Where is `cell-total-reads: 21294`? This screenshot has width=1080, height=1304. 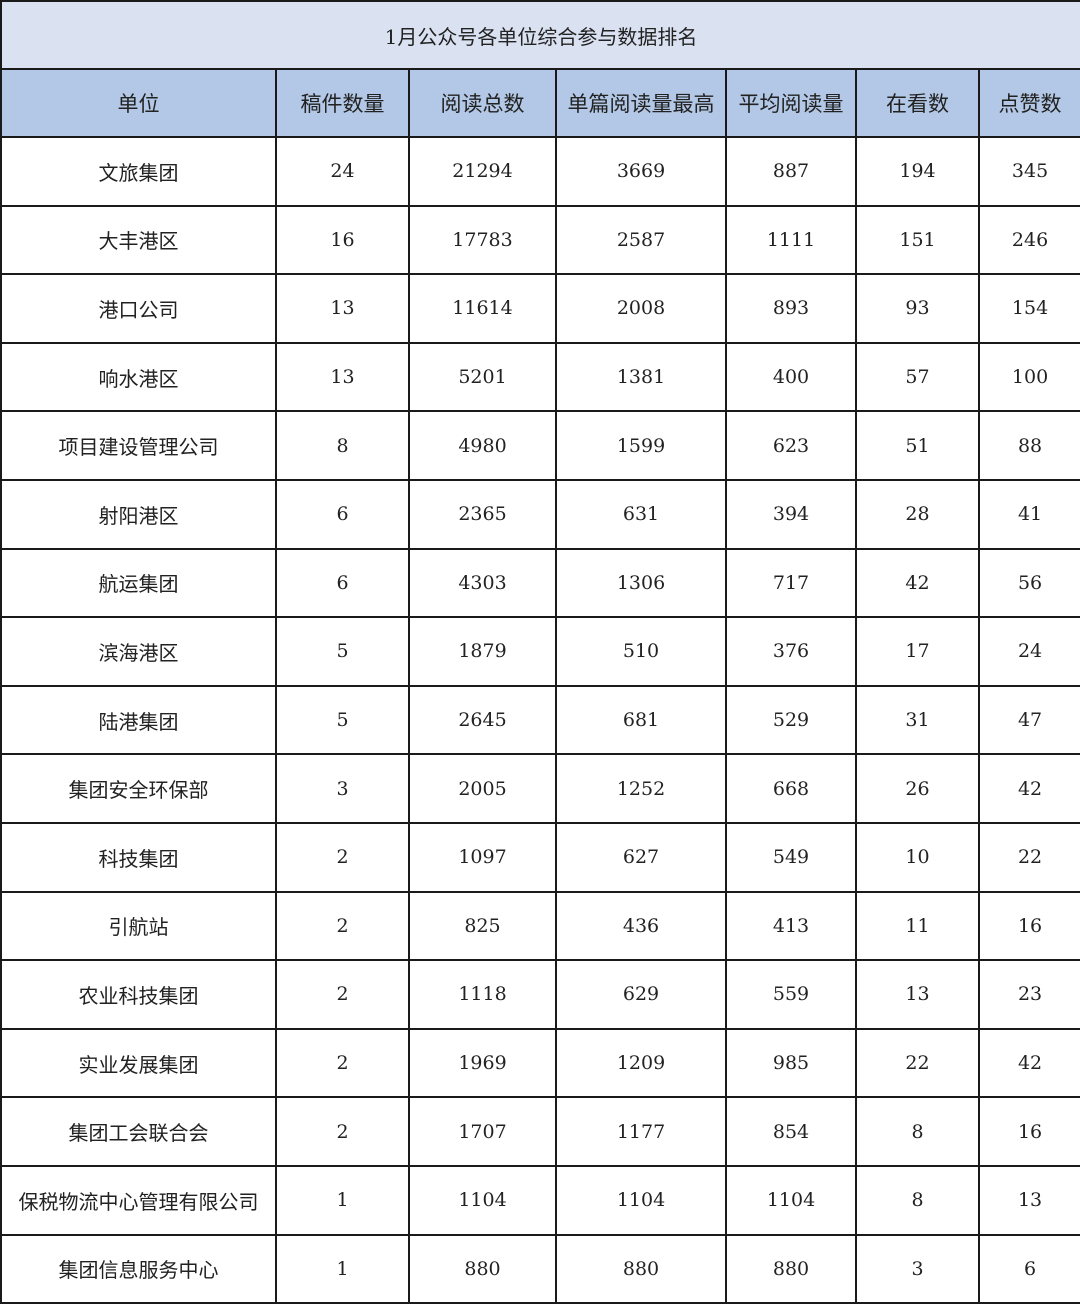
cell-total-reads: 21294 is located at coordinates (482, 171).